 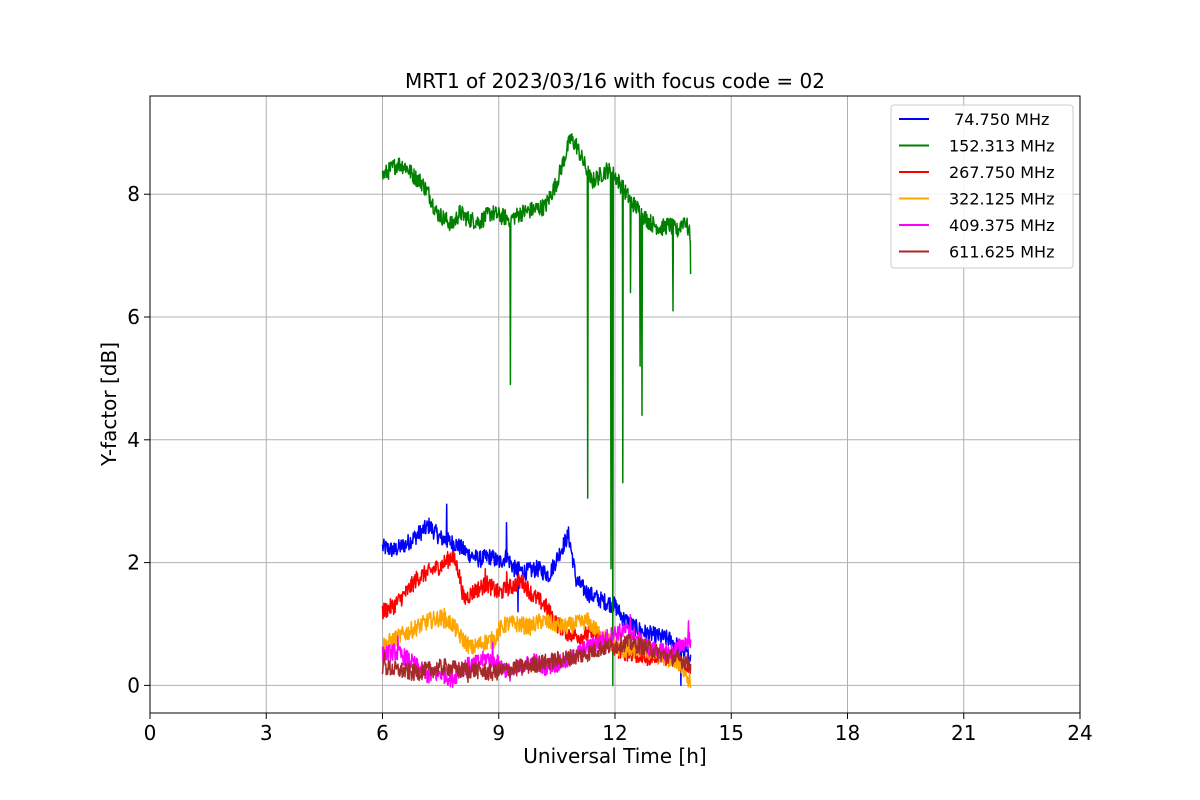 I want to click on y-tick-label: 6, so click(x=133, y=317).